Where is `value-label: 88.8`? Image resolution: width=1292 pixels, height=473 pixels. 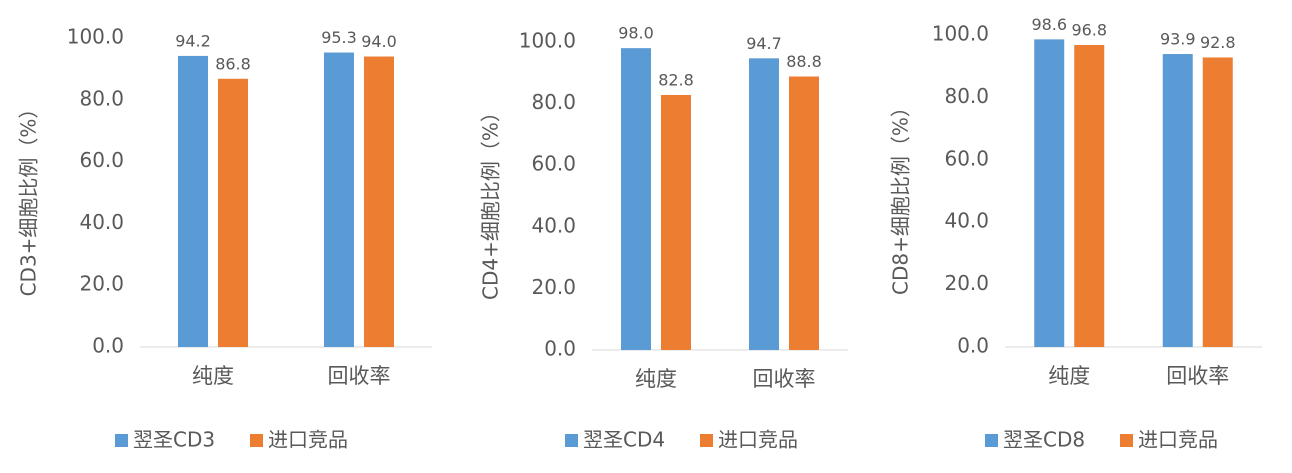 value-label: 88.8 is located at coordinates (804, 61).